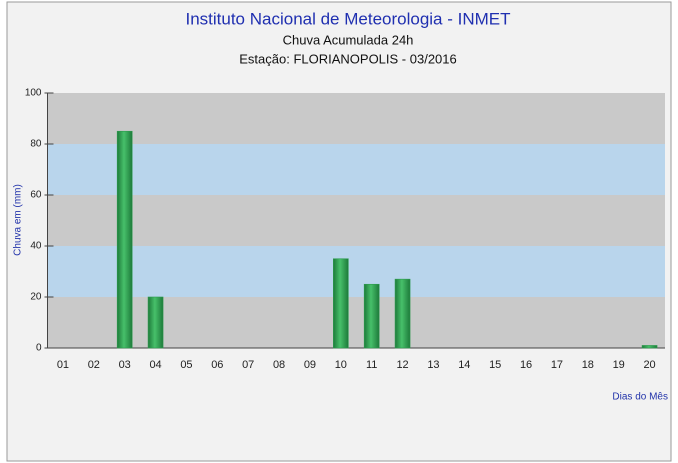 The width and height of the screenshot is (678, 463). What do you see at coordinates (36, 144) in the screenshot?
I see `y-tick-label: 80` at bounding box center [36, 144].